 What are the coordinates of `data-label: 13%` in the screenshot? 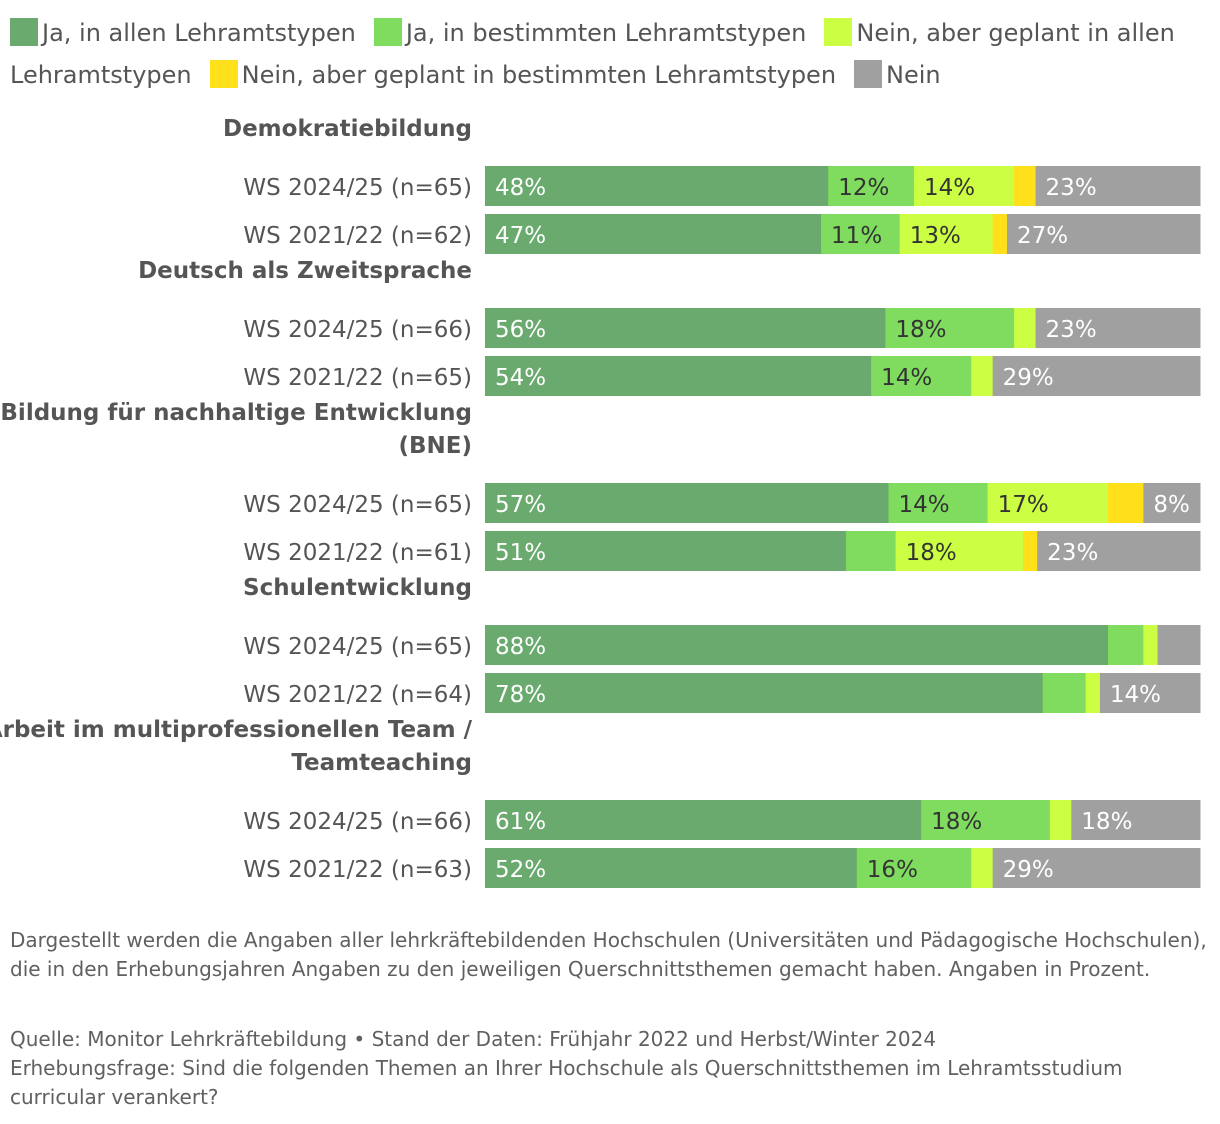 It's located at (935, 236).